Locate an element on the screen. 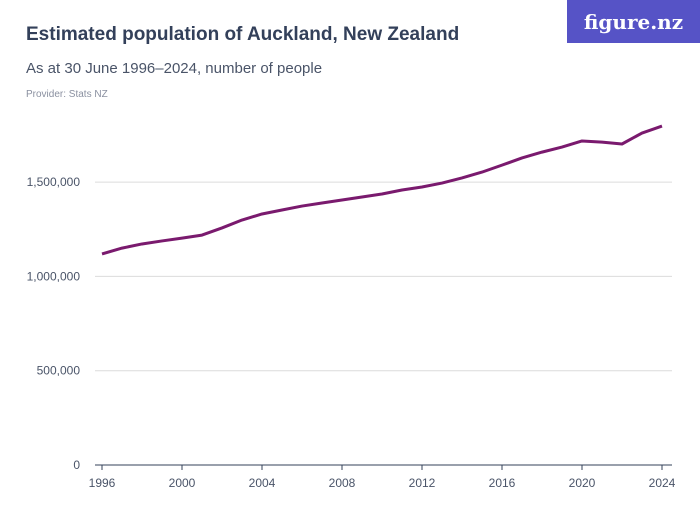  data-point-2017 is located at coordinates (522, 158).